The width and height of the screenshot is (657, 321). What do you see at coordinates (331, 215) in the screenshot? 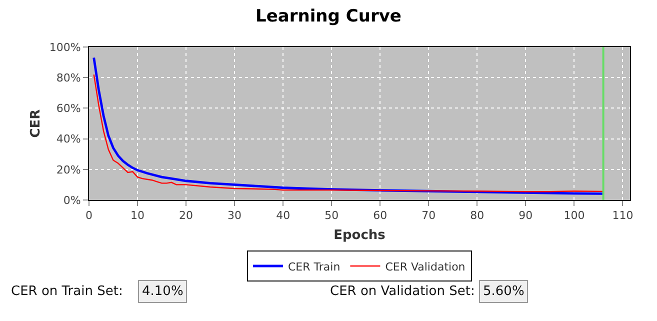
I see `x-tick-label: 50` at bounding box center [331, 215].